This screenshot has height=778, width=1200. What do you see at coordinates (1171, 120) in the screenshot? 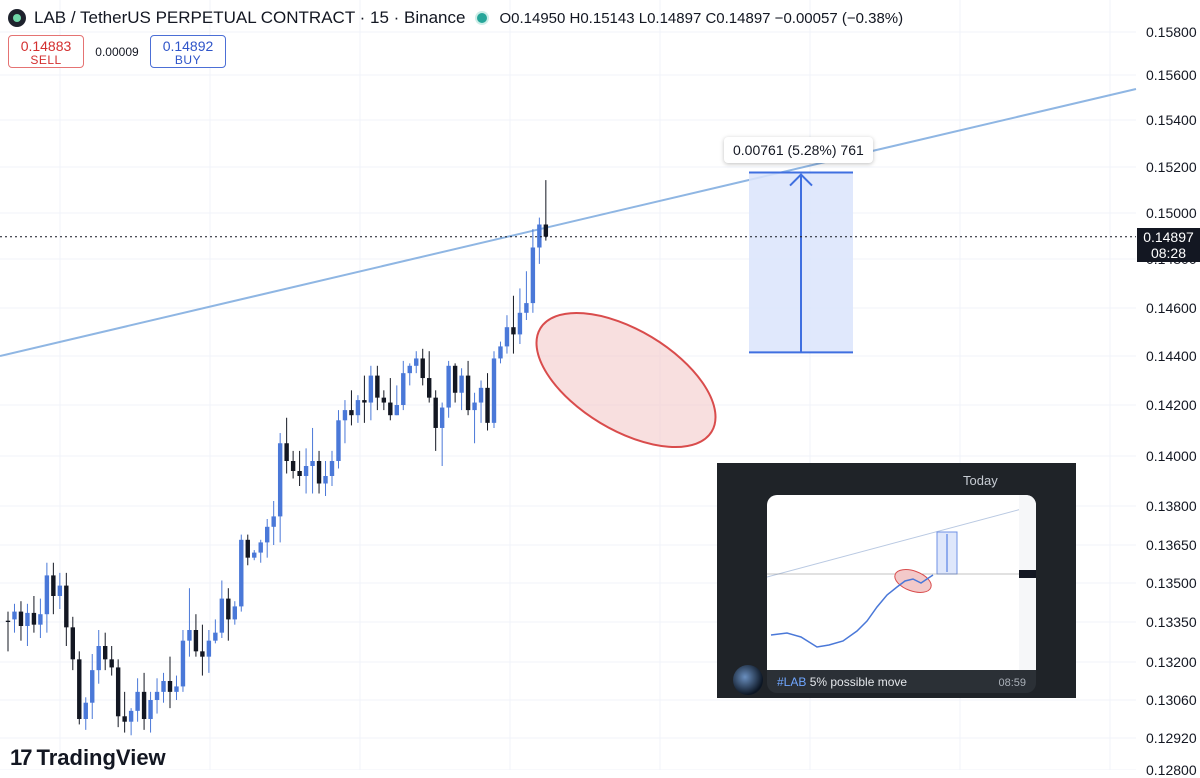
I see `y-tick-label: 0.15400` at bounding box center [1171, 120].